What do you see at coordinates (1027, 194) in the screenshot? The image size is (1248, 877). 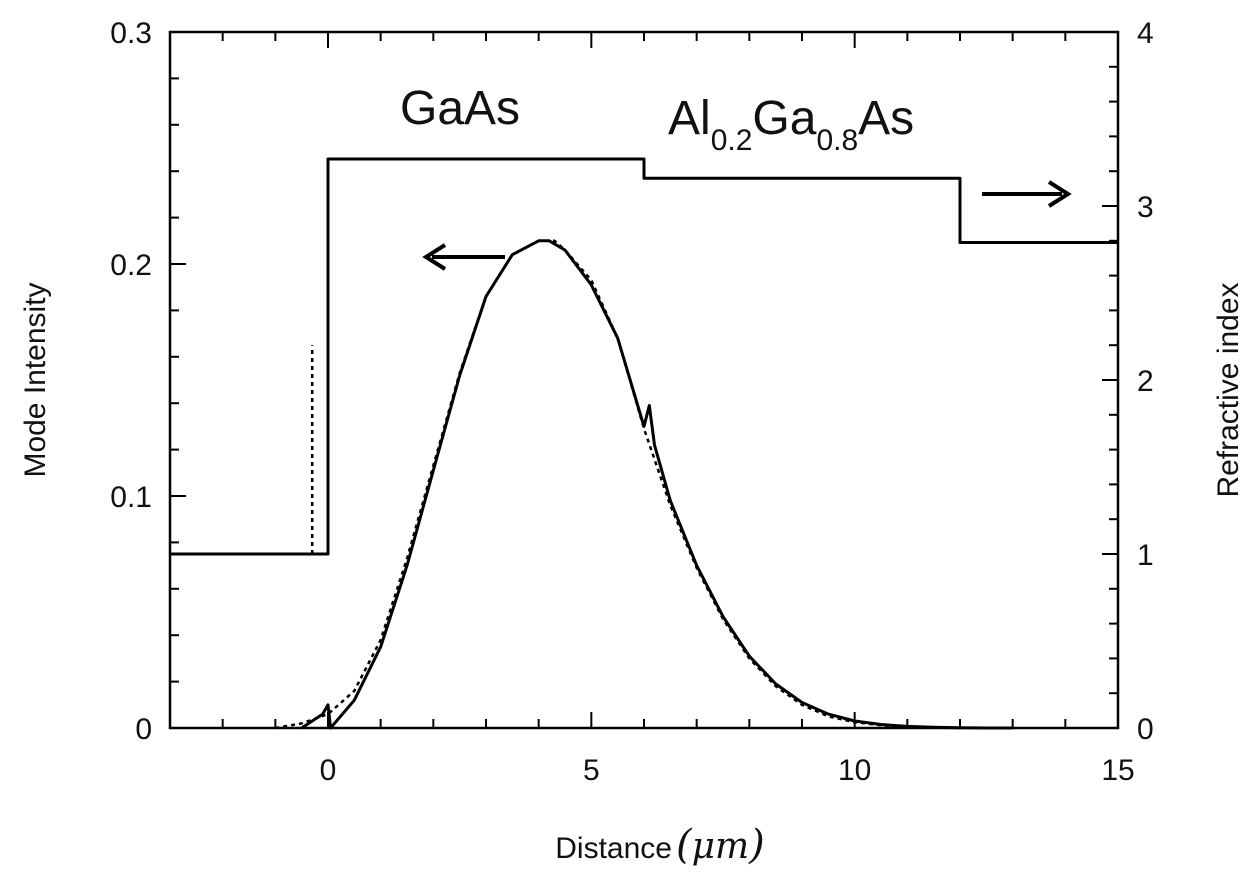 I see `arrow-right-axis-indicator` at bounding box center [1027, 194].